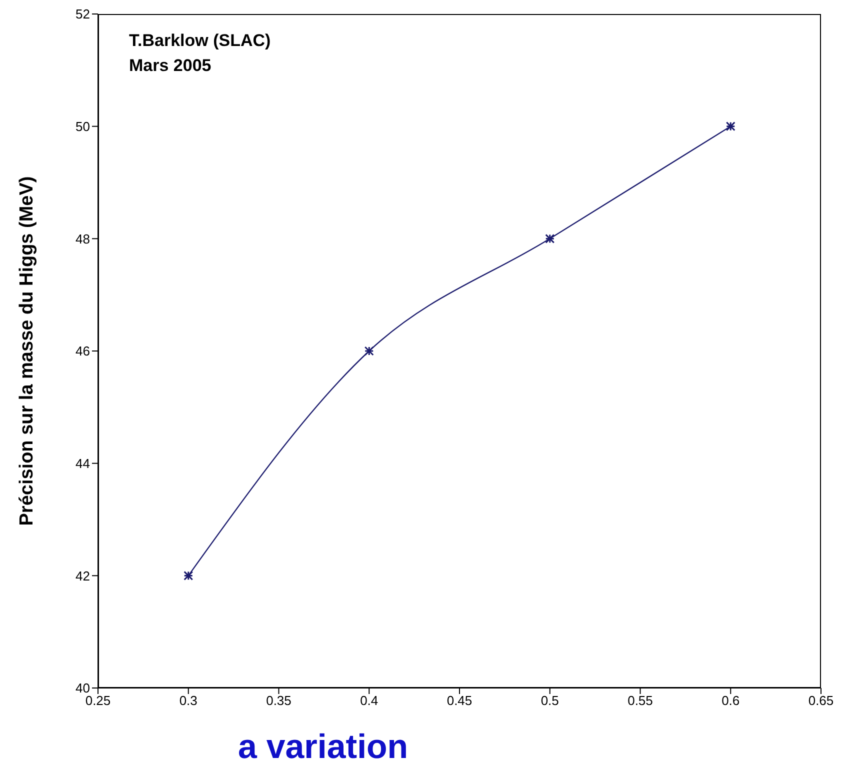 This screenshot has height=776, width=855. Describe the element at coordinates (98, 700) in the screenshot. I see `x-tick-label: 0.25` at that location.